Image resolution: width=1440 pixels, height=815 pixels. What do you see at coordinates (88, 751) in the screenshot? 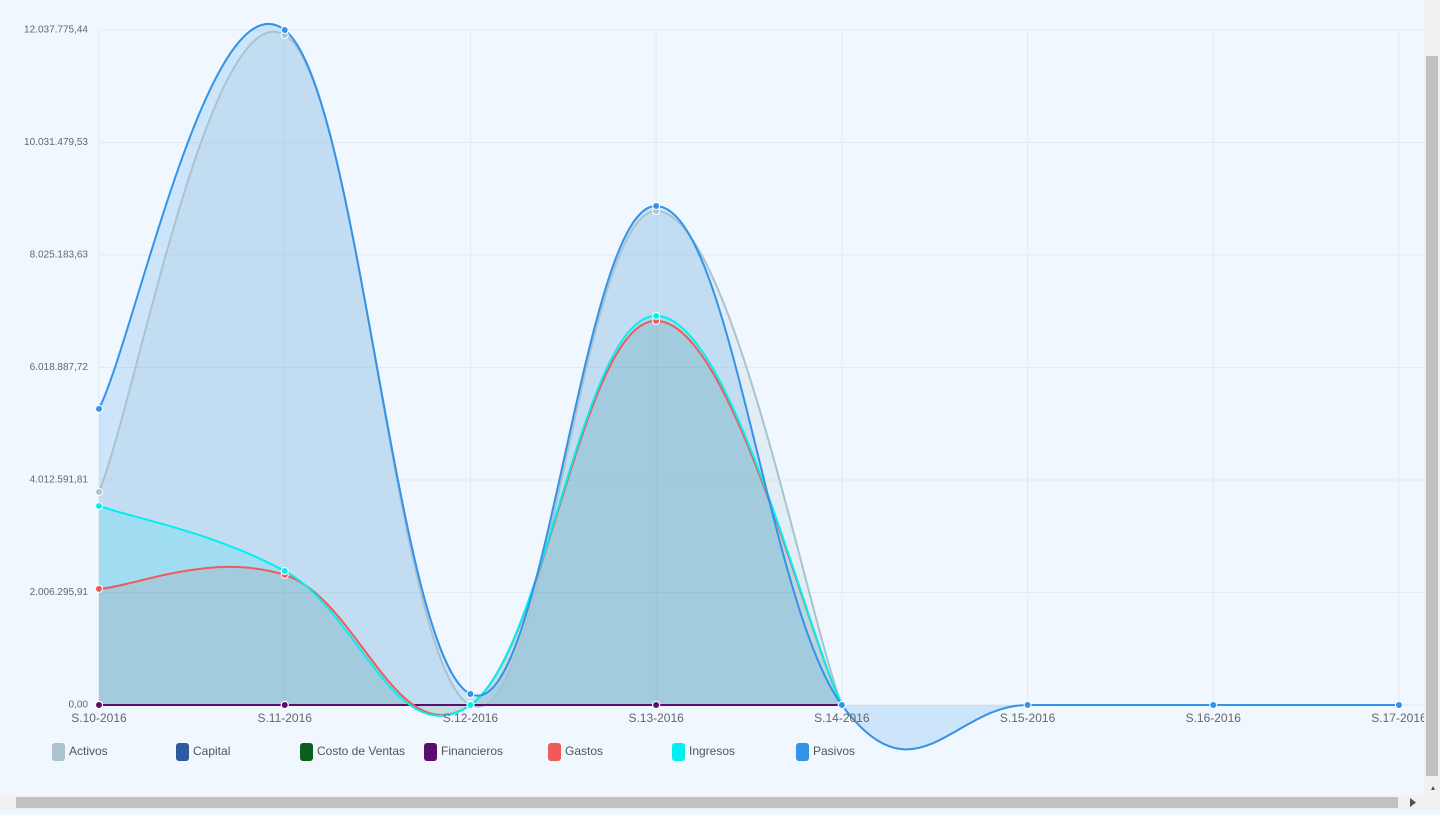
I see `legend-label: Activos` at bounding box center [88, 751].